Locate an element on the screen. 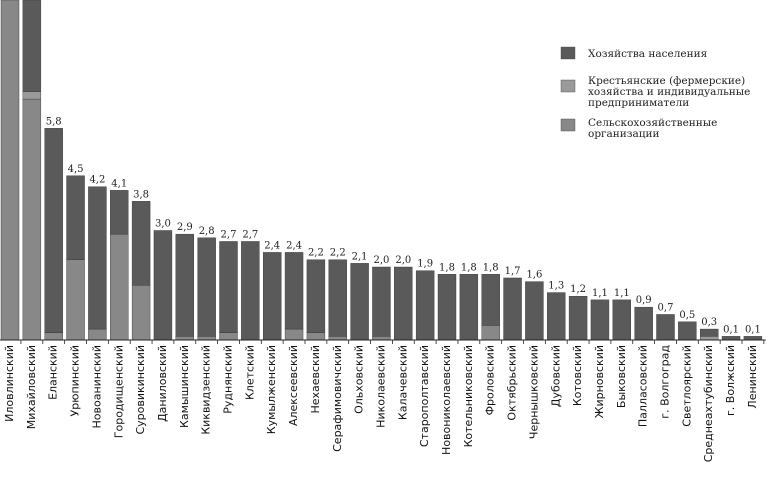 The width and height of the screenshot is (768, 479). value-label: 1,2 is located at coordinates (578, 289).